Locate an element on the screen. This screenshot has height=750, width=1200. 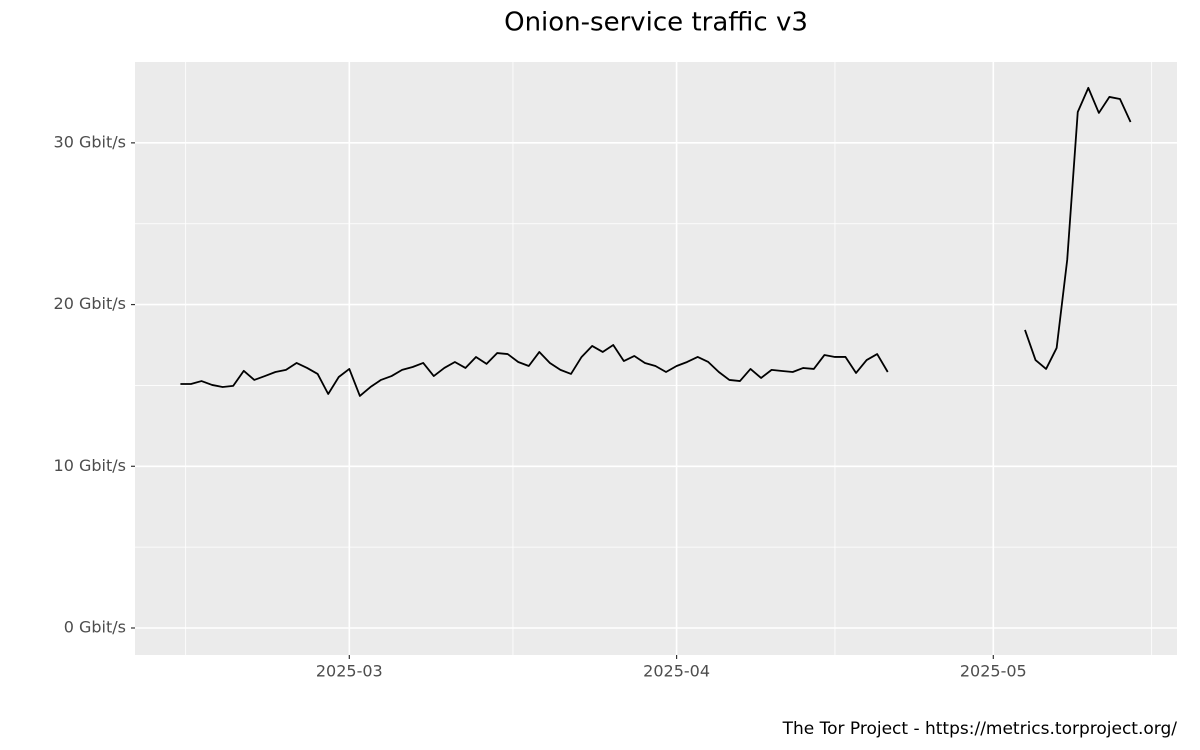
x-tick-label: 2025-05 is located at coordinates (993, 671).